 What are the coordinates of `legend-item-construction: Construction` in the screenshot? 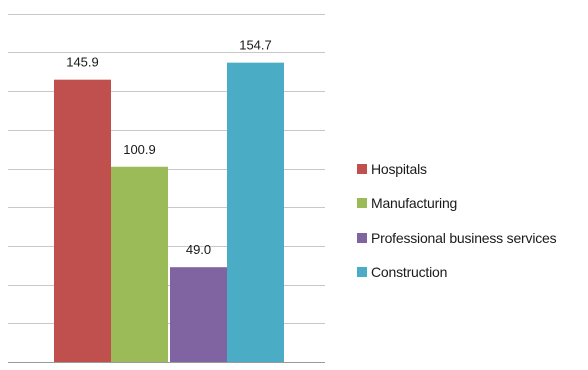 It's located at (472, 272).